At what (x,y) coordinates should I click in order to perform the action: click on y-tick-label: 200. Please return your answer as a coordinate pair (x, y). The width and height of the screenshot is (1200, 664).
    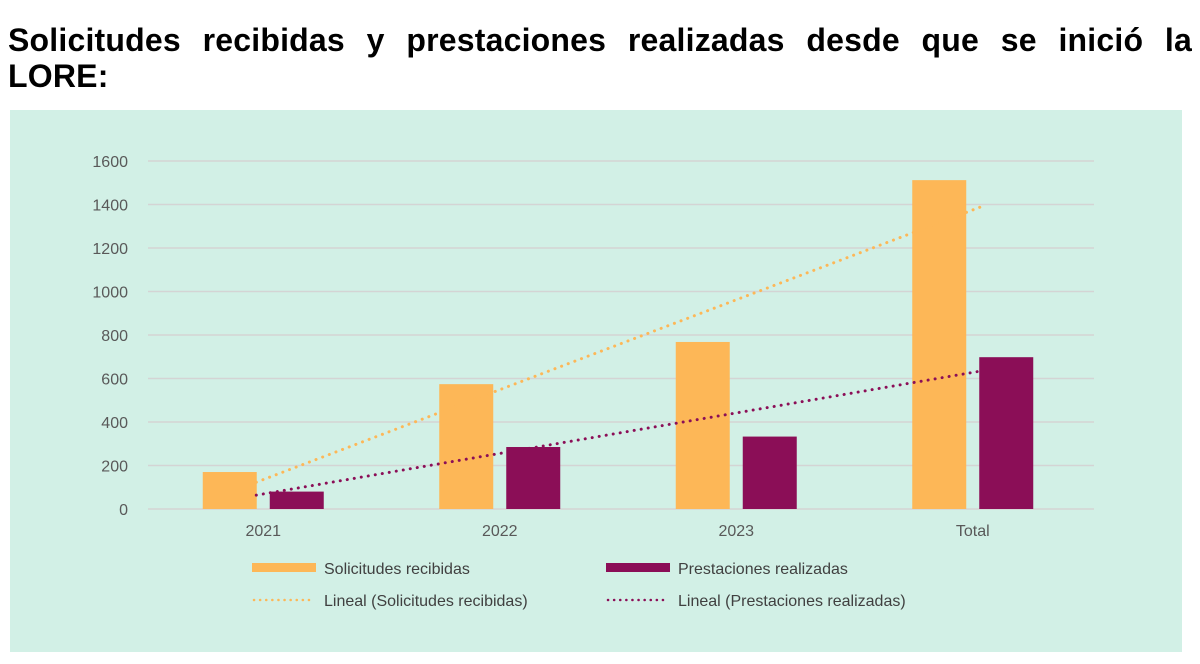
    Looking at the image, I should click on (114, 467).